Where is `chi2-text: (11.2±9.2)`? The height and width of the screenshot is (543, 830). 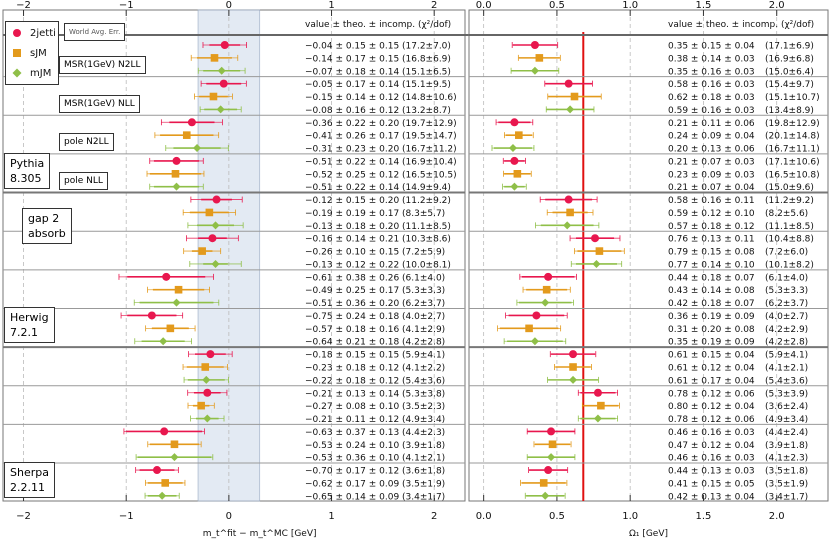 chi2-text: (11.2±9.2) is located at coordinates (426, 201).